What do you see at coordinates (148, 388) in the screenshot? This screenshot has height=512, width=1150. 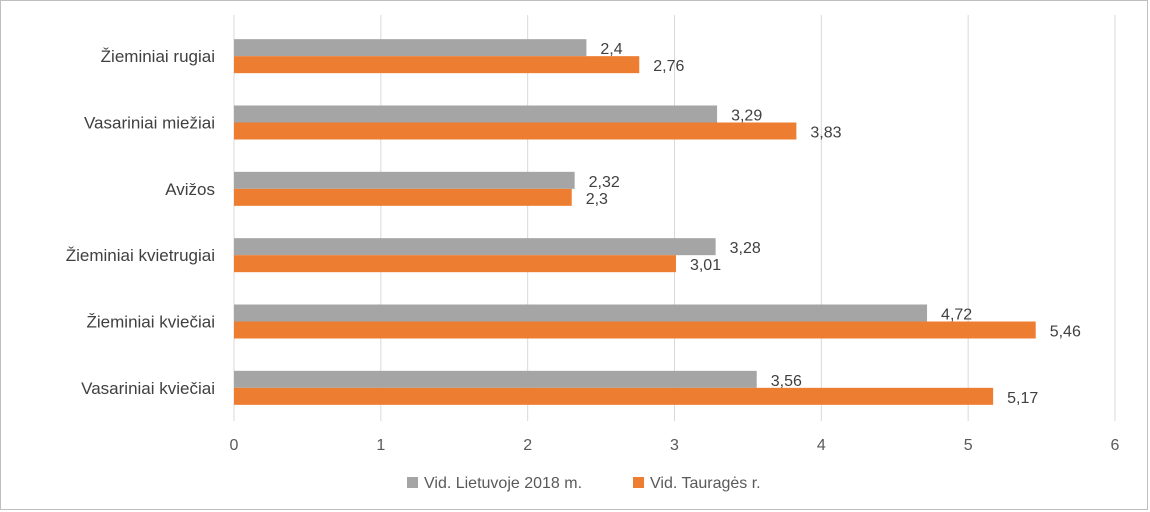 I see `category-label: Vasariniai kviečiai` at bounding box center [148, 388].